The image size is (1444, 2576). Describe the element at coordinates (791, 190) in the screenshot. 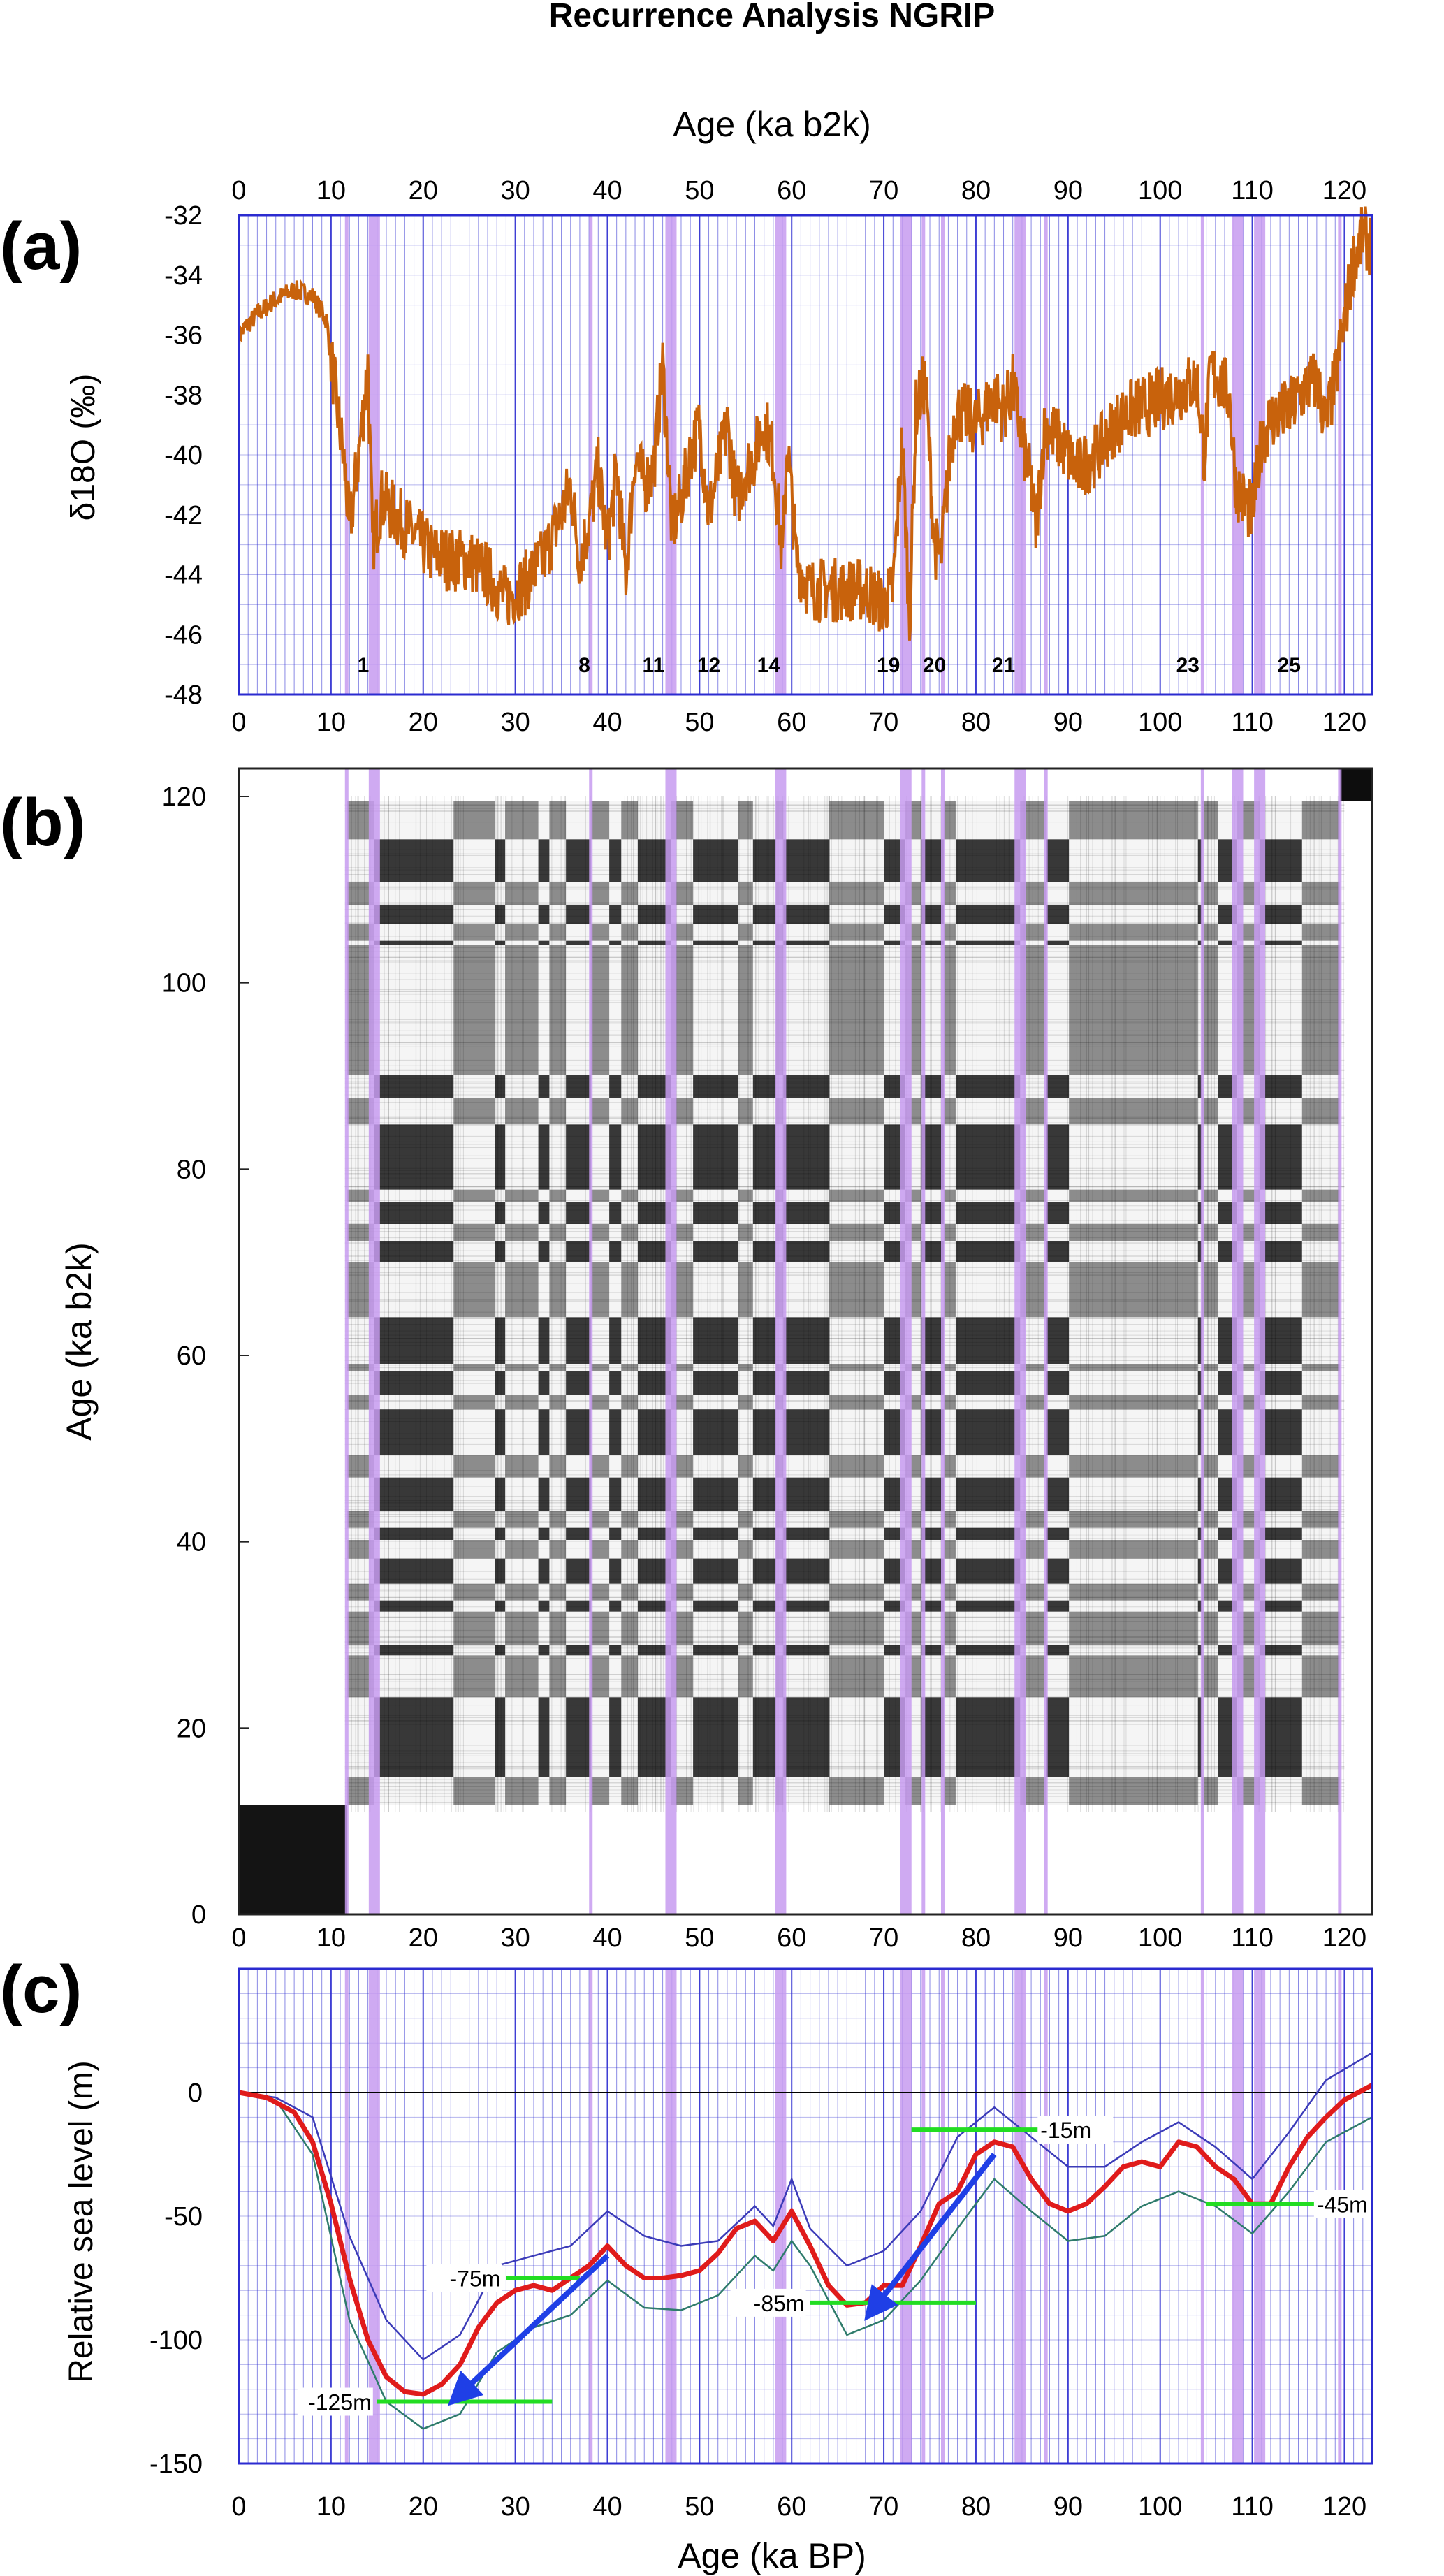

I see `x-tick-label: 60` at that location.